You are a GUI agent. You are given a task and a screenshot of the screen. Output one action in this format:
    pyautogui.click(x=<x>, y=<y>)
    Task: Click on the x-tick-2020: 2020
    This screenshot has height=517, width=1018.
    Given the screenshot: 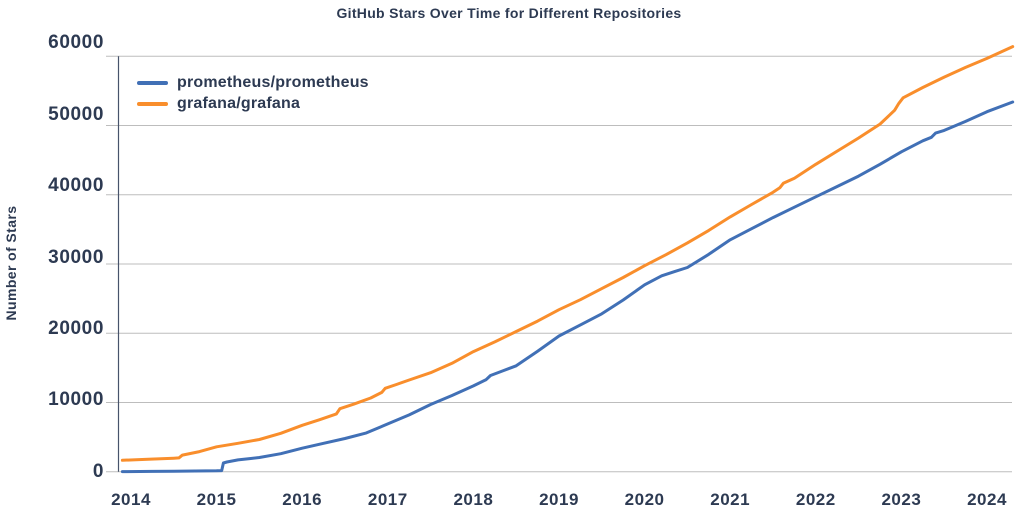 What is the action you would take?
    pyautogui.click(x=644, y=499)
    